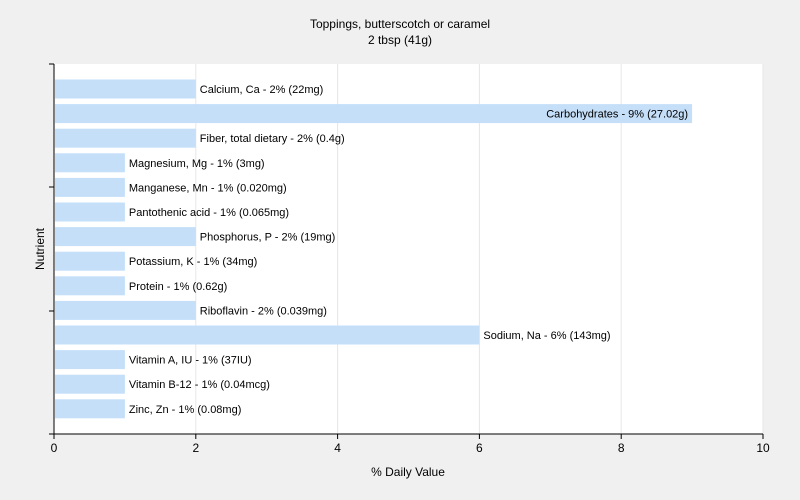 The width and height of the screenshot is (800, 500). I want to click on bar-data-label: Sodium, Na - 6% (143mg), so click(546, 336).